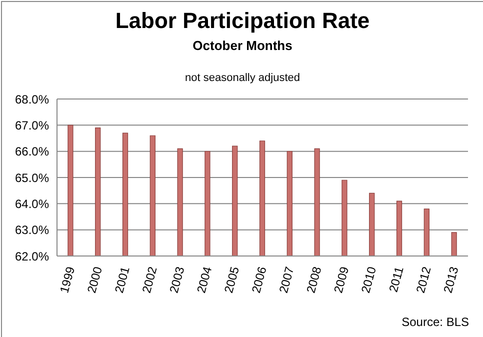 The height and width of the screenshot is (337, 483). What do you see at coordinates (451, 279) in the screenshot?
I see `x-tick-label: 2013` at bounding box center [451, 279].